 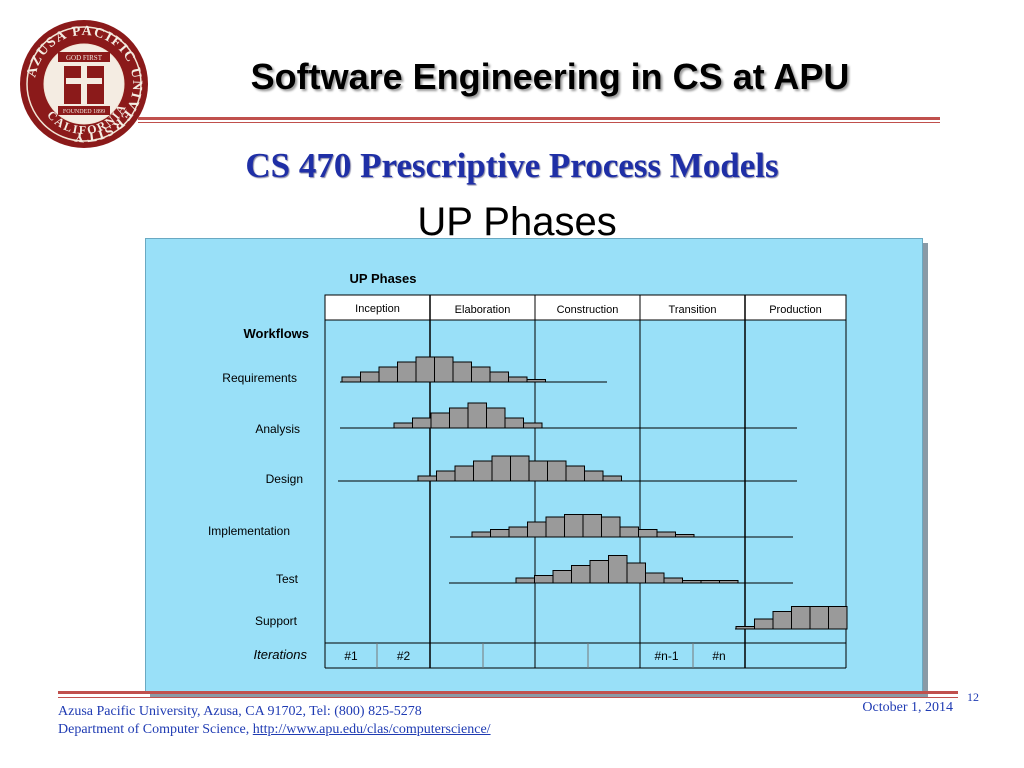 What do you see at coordinates (534, 570) in the screenshot?
I see `workflow-row: Test` at bounding box center [534, 570].